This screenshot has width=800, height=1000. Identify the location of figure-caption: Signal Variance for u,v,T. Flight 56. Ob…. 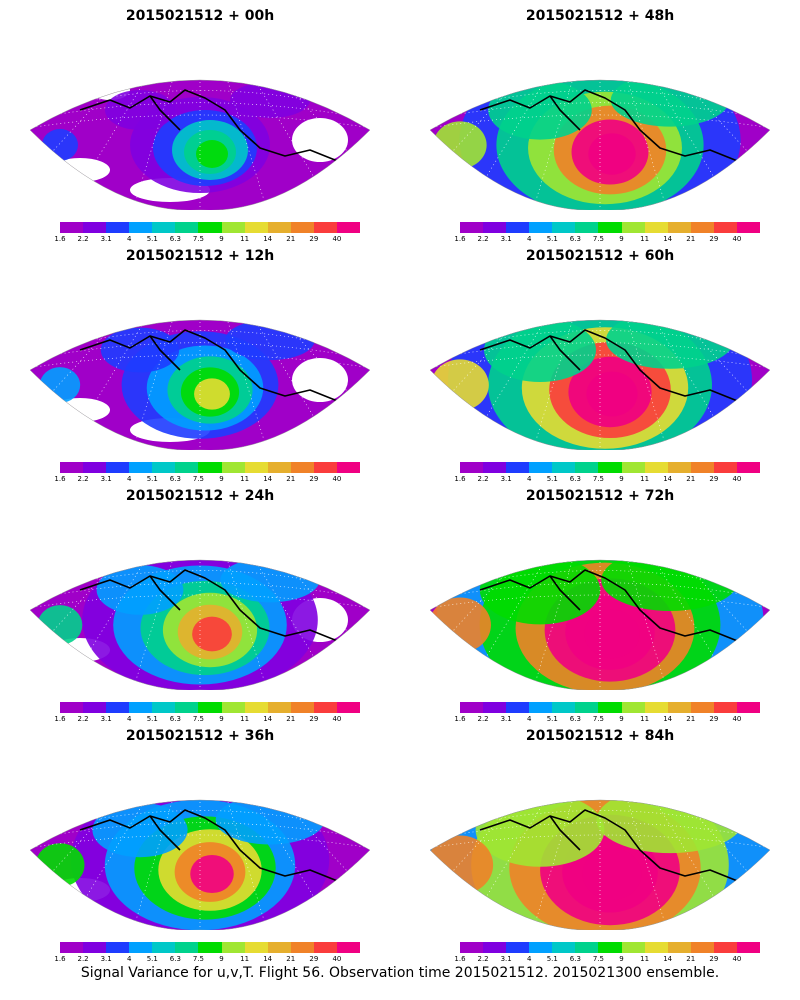
(400, 973).